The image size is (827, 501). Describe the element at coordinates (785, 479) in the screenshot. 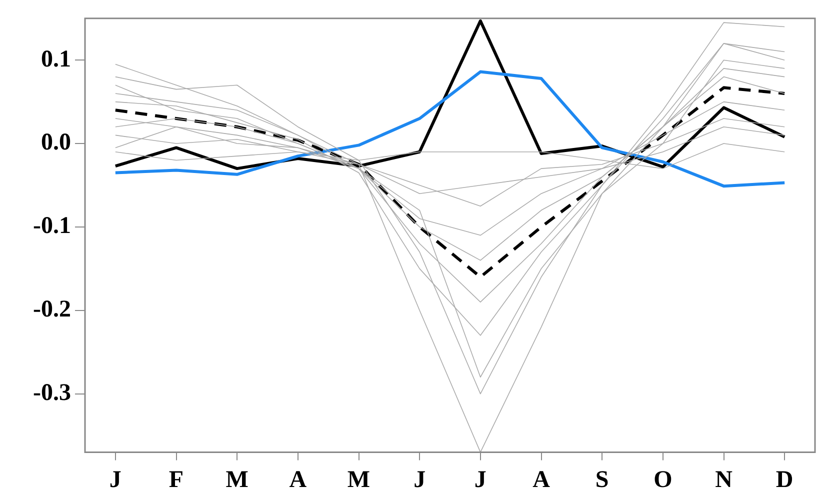

I see `x-tick-label: D` at that location.